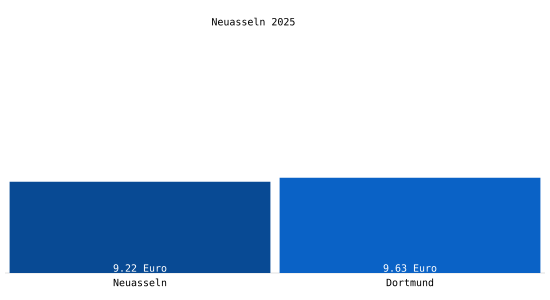 Image resolution: width=550 pixels, height=300 pixels. I want to click on x-tick-label: Dortmund, so click(410, 282).